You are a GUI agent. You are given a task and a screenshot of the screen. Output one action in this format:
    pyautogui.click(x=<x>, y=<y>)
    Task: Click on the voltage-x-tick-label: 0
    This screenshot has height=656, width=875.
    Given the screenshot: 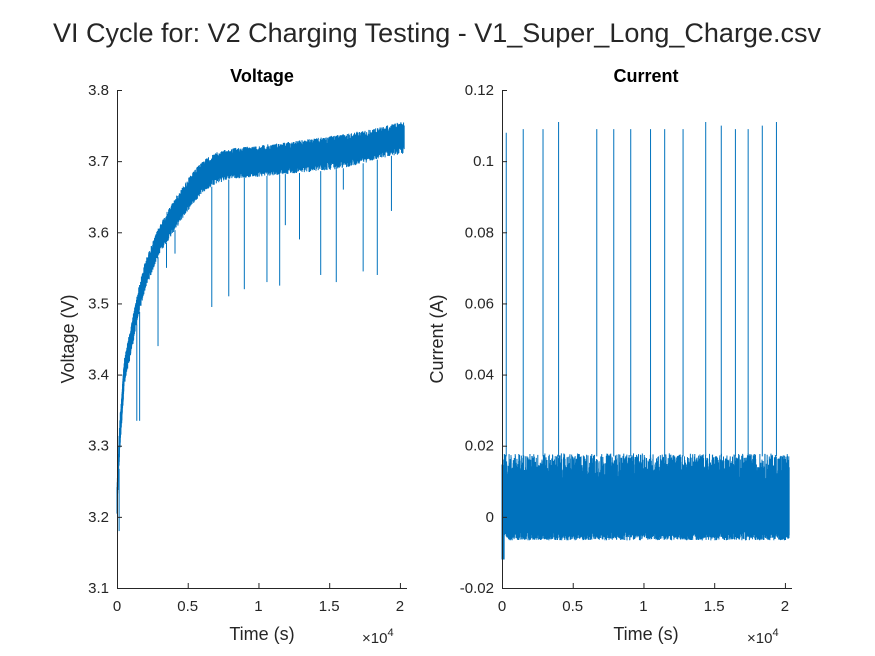 What is the action you would take?
    pyautogui.click(x=117, y=606)
    